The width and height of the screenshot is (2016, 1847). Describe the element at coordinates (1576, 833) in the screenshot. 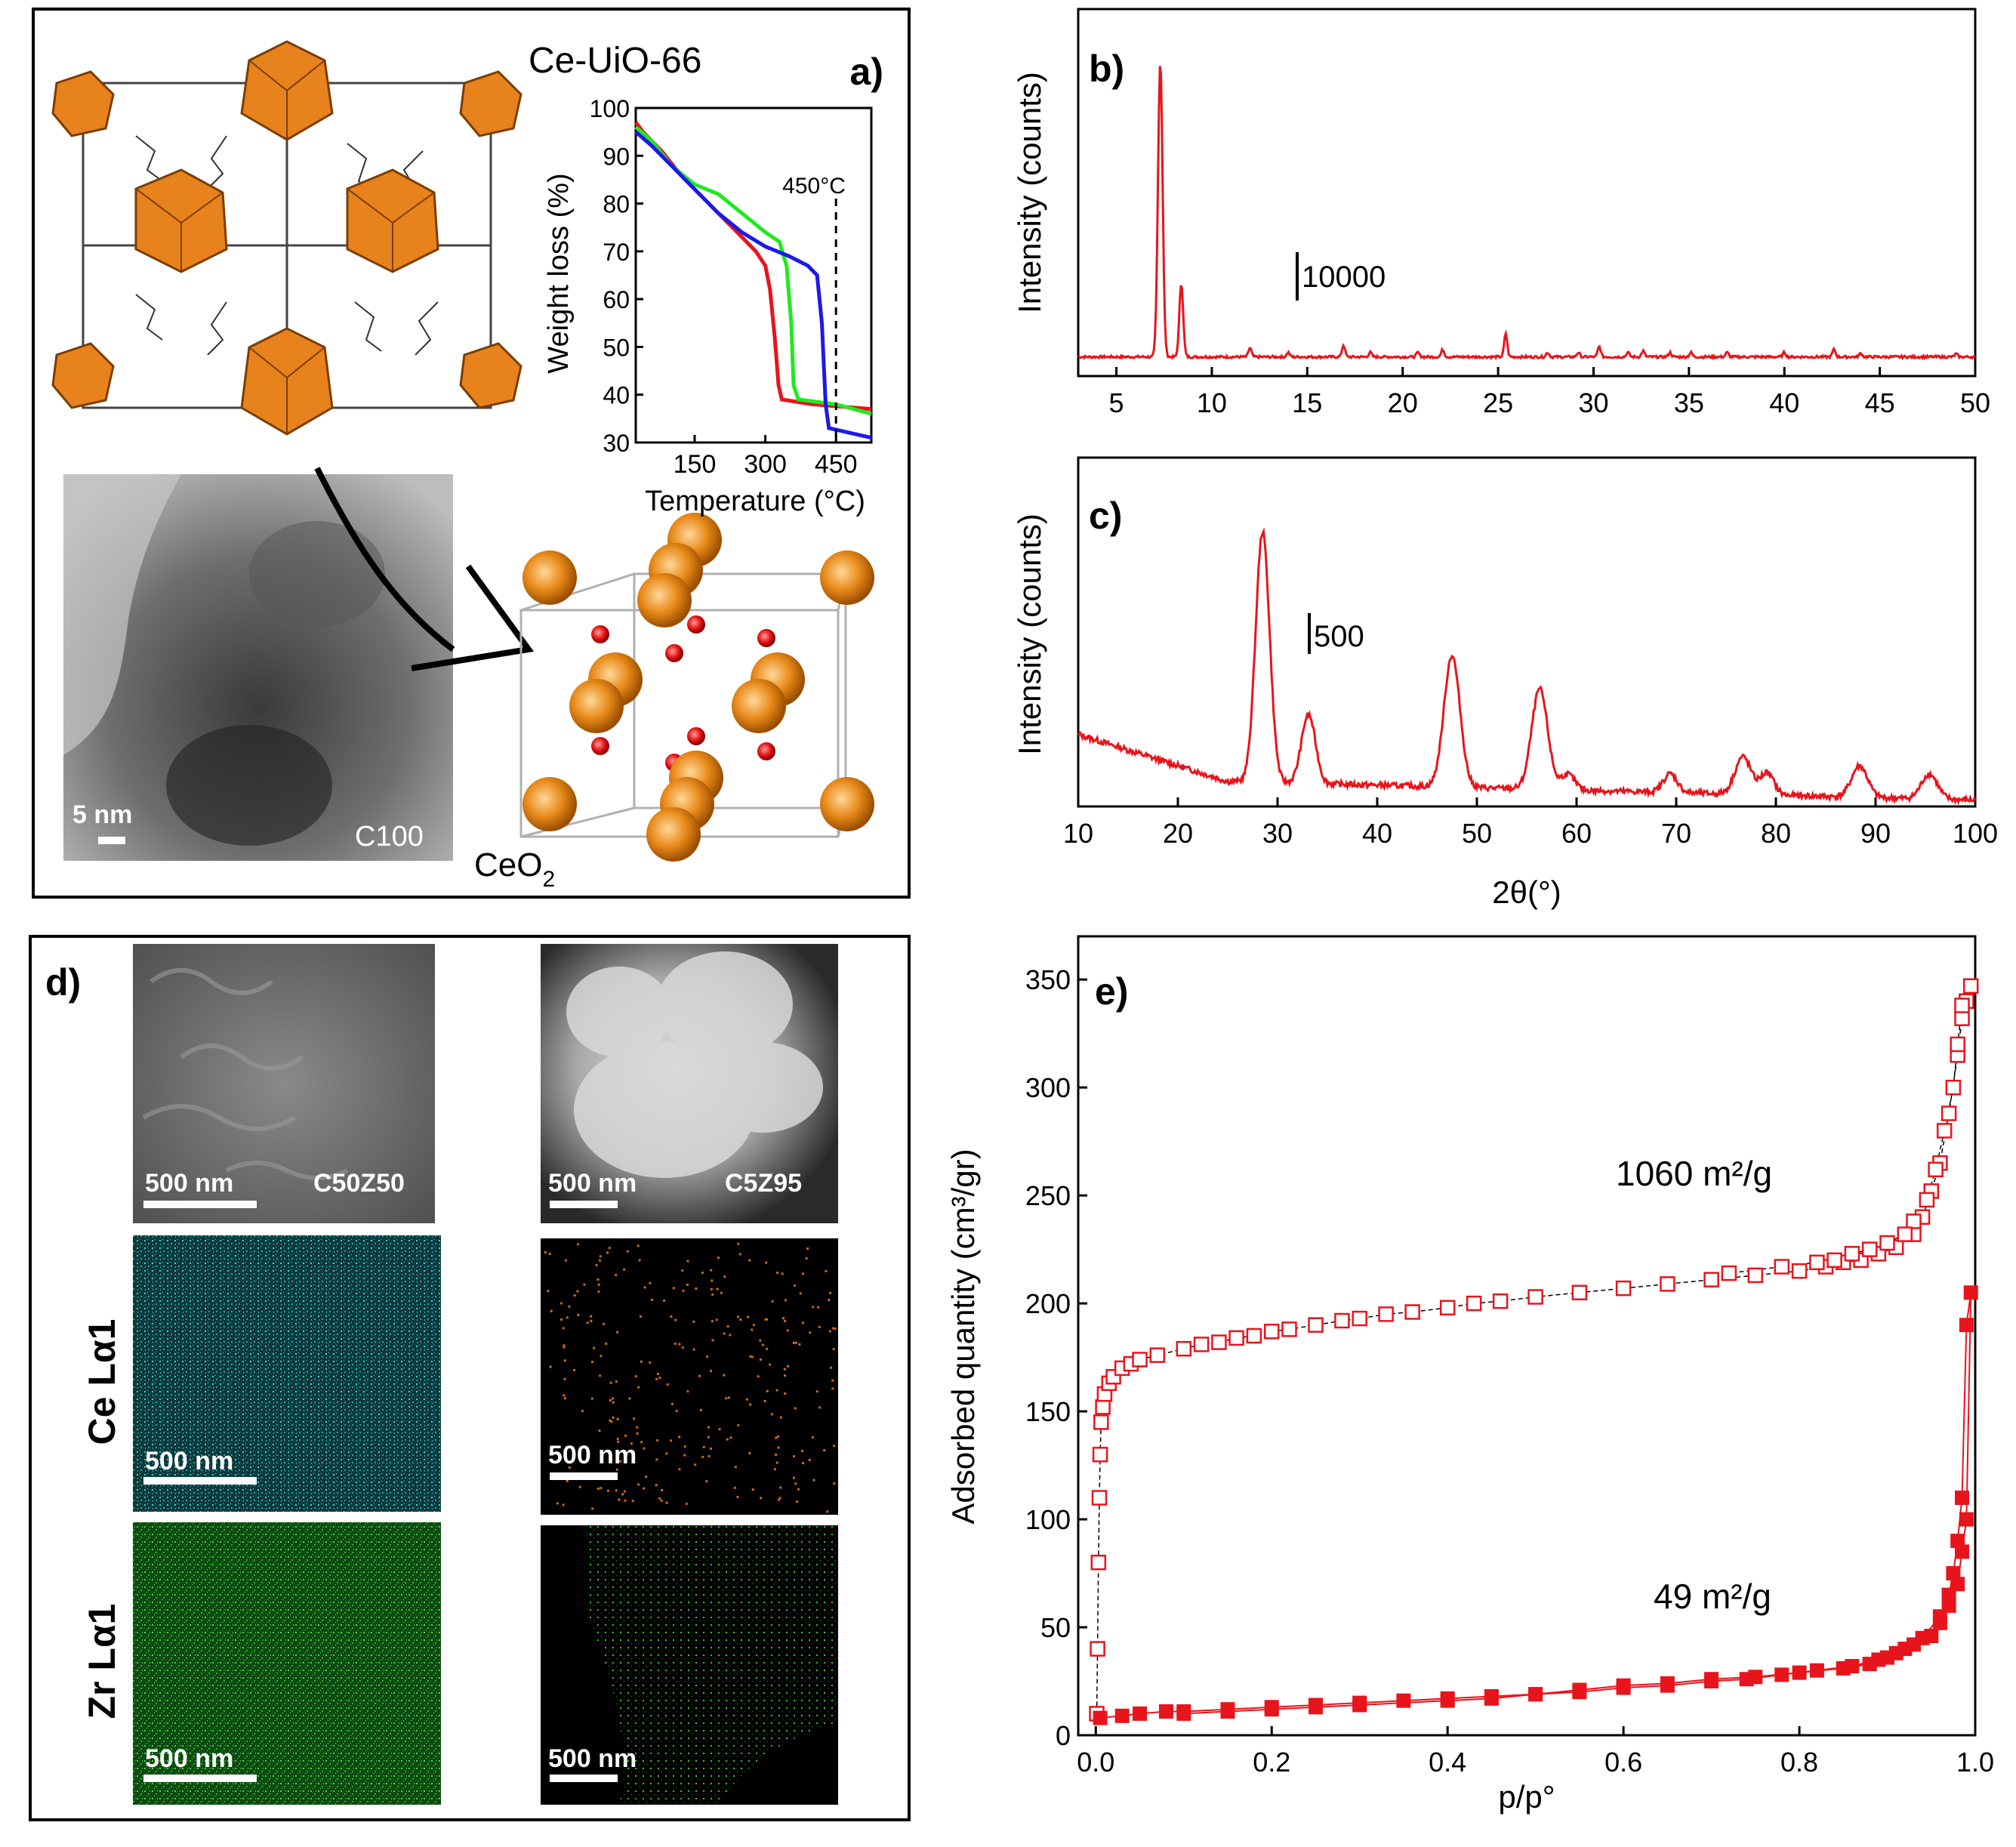

I see `c-xtick-label: 60` at that location.